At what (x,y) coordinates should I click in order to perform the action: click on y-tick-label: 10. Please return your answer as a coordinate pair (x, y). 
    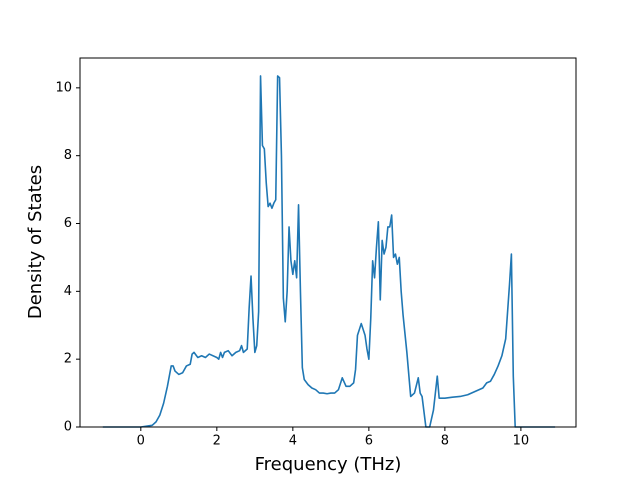
    Looking at the image, I should click on (63, 87).